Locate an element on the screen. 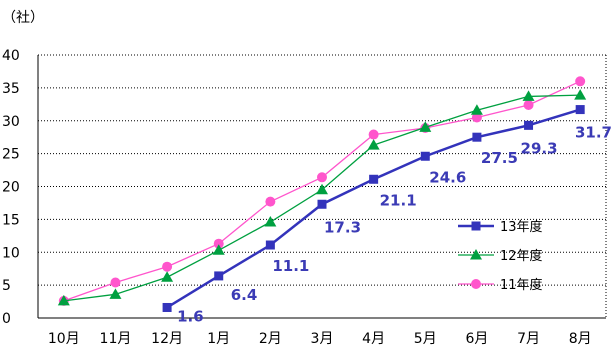 The image size is (613, 354). legend-item: 11年度 is located at coordinates (500, 285).